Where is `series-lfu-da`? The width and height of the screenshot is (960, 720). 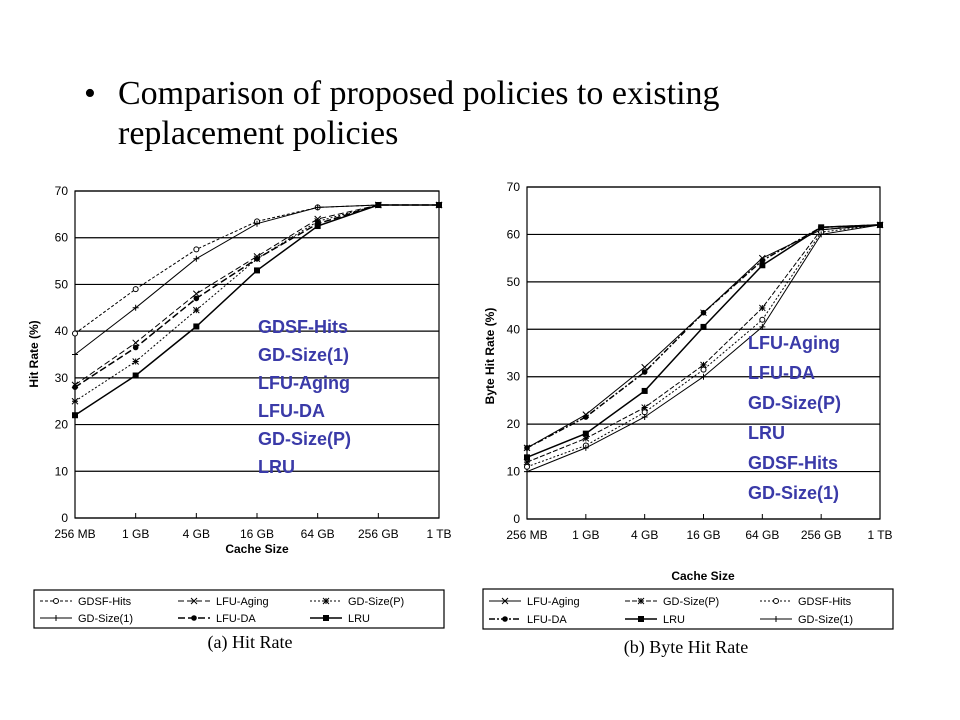
series-lfu-da is located at coordinates (257, 296).